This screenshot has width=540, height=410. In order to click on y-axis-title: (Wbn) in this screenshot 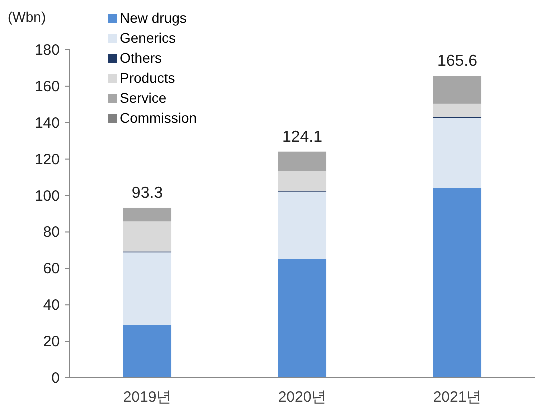, I will do `click(27, 17)`.